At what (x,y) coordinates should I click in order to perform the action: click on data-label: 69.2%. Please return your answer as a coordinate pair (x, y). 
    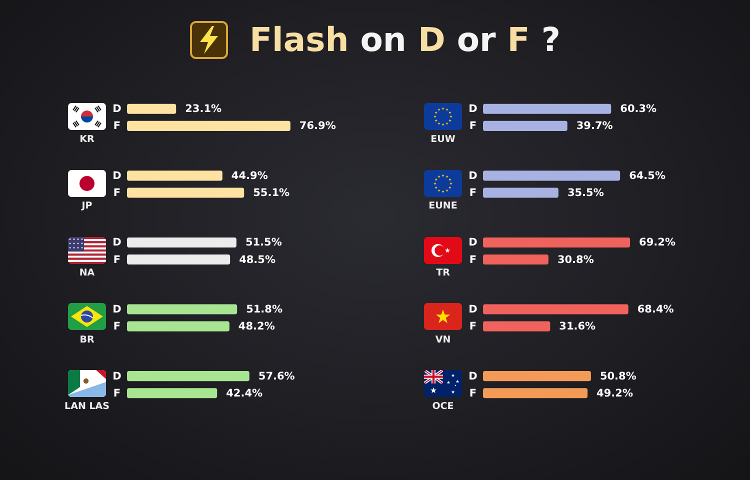
    Looking at the image, I should click on (657, 242).